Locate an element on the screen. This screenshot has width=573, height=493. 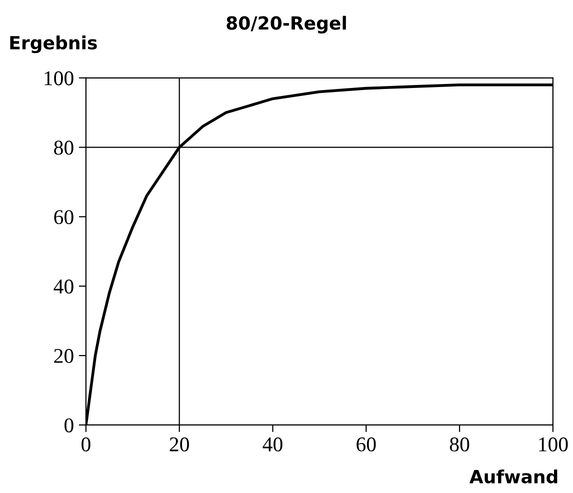
x-axis-title: Aufwand is located at coordinates (513, 476).